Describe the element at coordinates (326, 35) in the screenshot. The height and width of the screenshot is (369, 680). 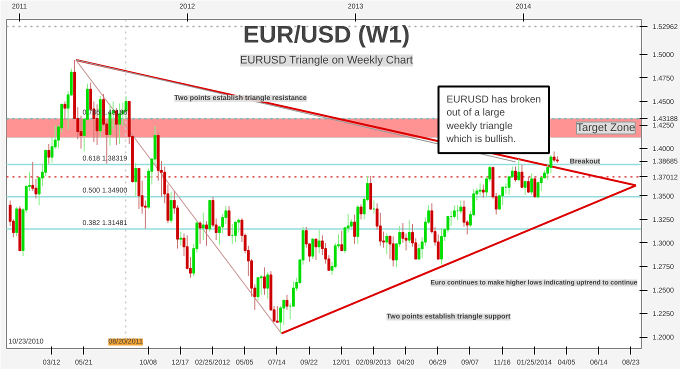
I see `chart-title: EUR/USD (W1)` at that location.